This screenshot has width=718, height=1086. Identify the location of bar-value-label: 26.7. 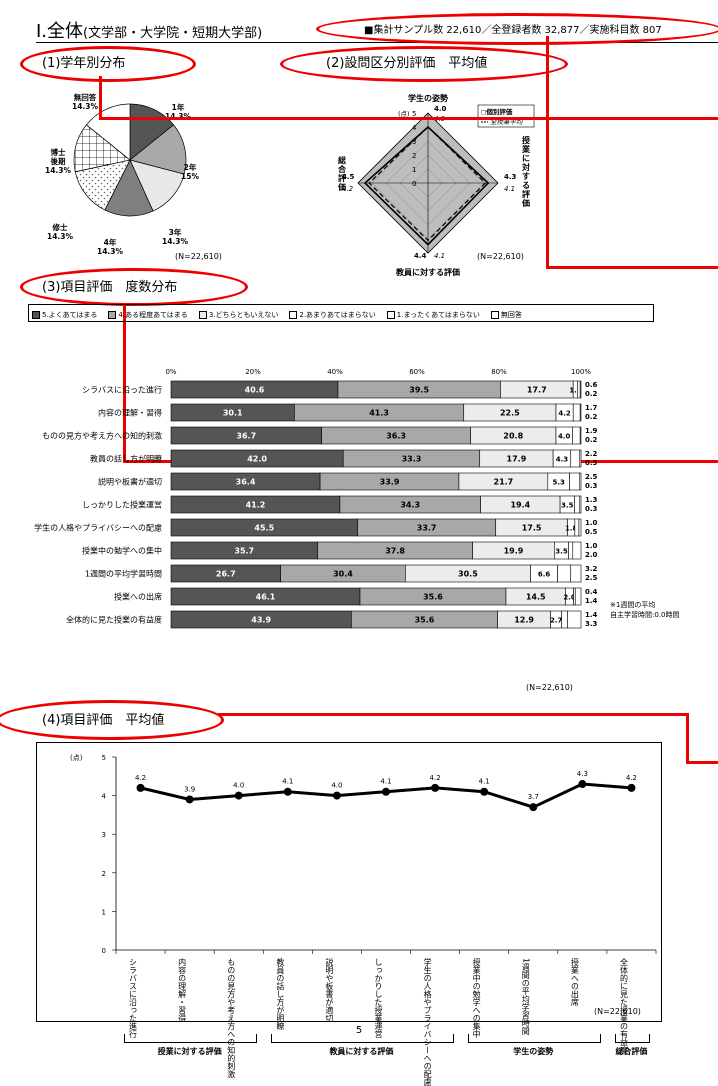
(226, 574).